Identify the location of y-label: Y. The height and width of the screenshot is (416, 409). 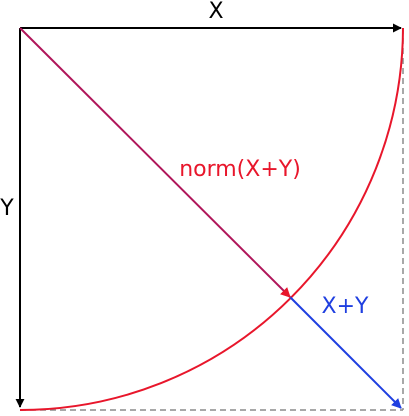
(7, 208).